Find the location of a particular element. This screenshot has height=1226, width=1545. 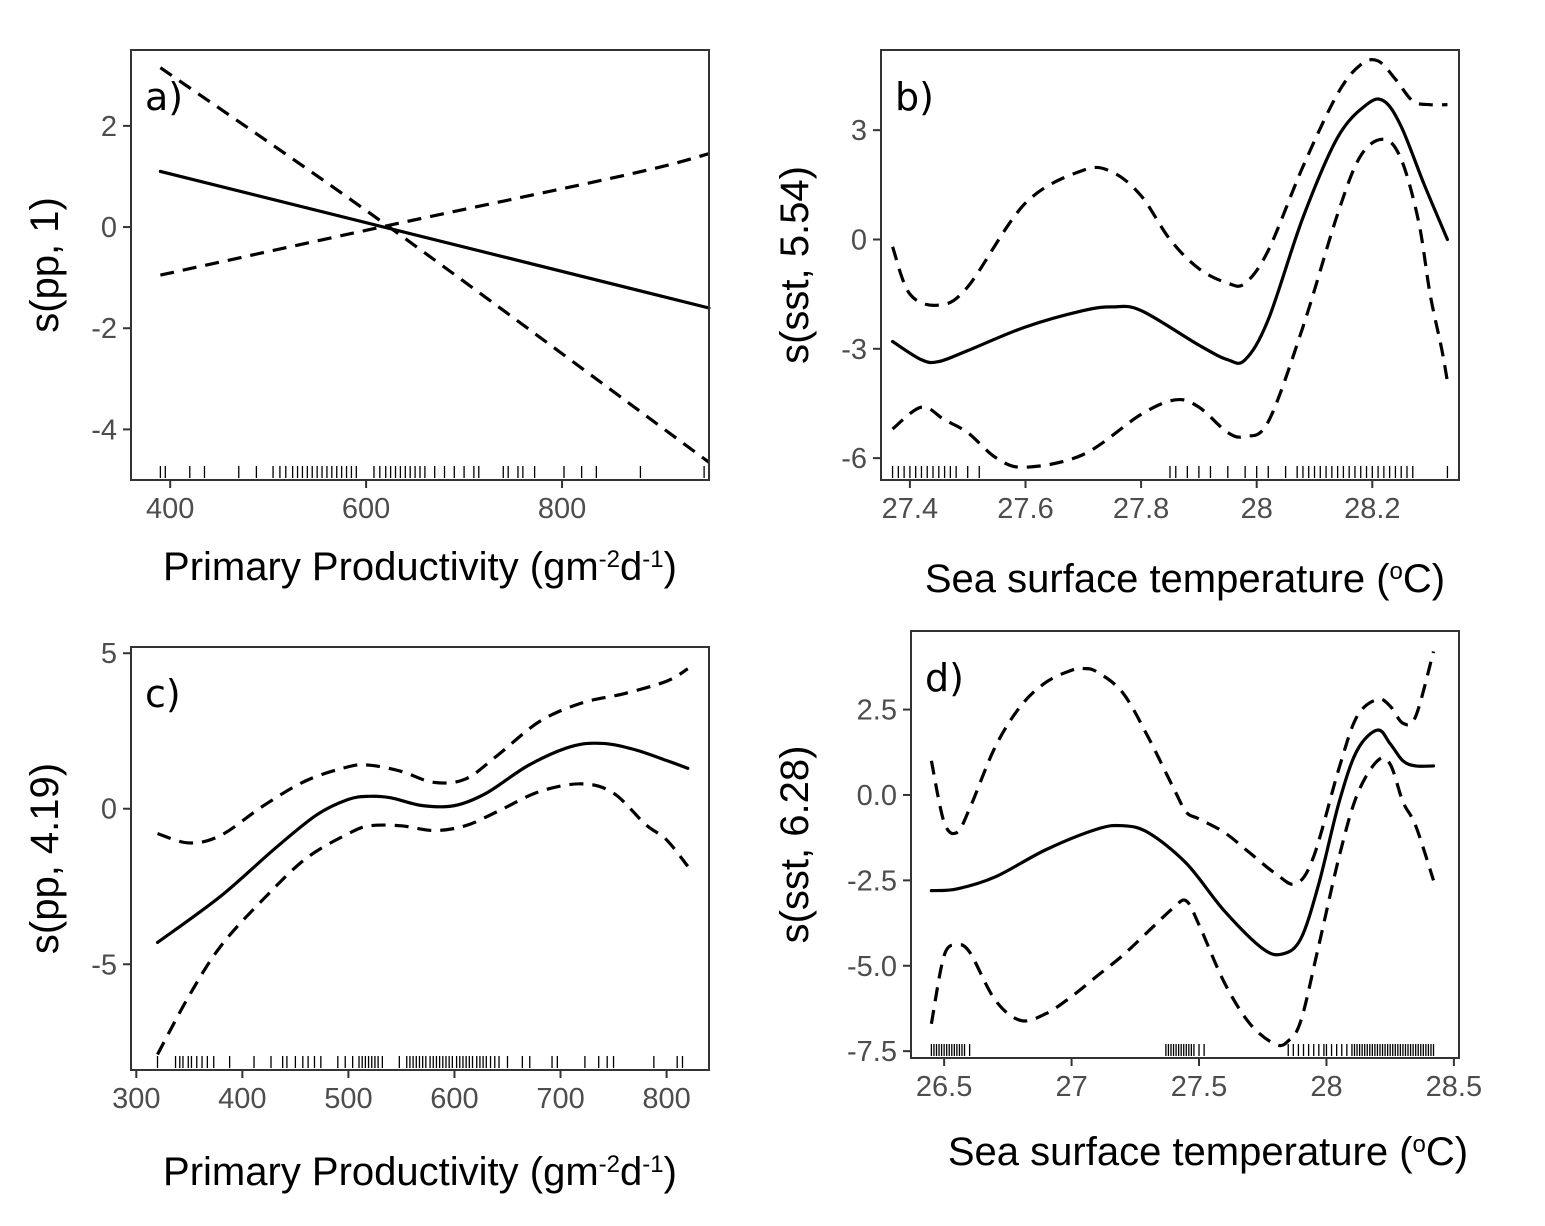

y-tick-label: -5.0 is located at coordinates (872, 967).